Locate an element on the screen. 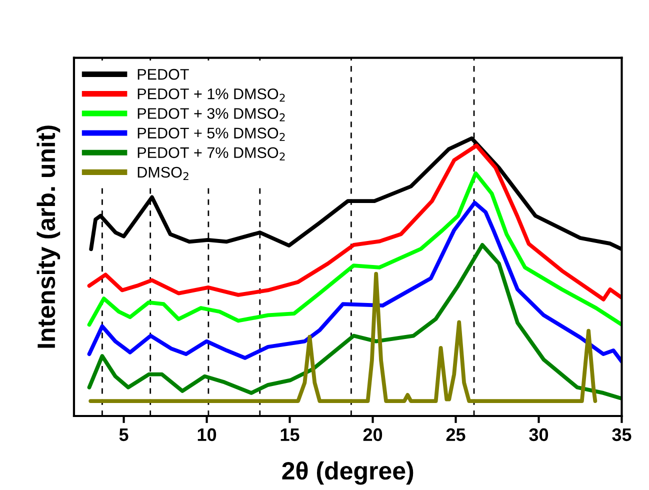 The height and width of the screenshot is (490, 649). x-tick-label: 20 is located at coordinates (372, 435).